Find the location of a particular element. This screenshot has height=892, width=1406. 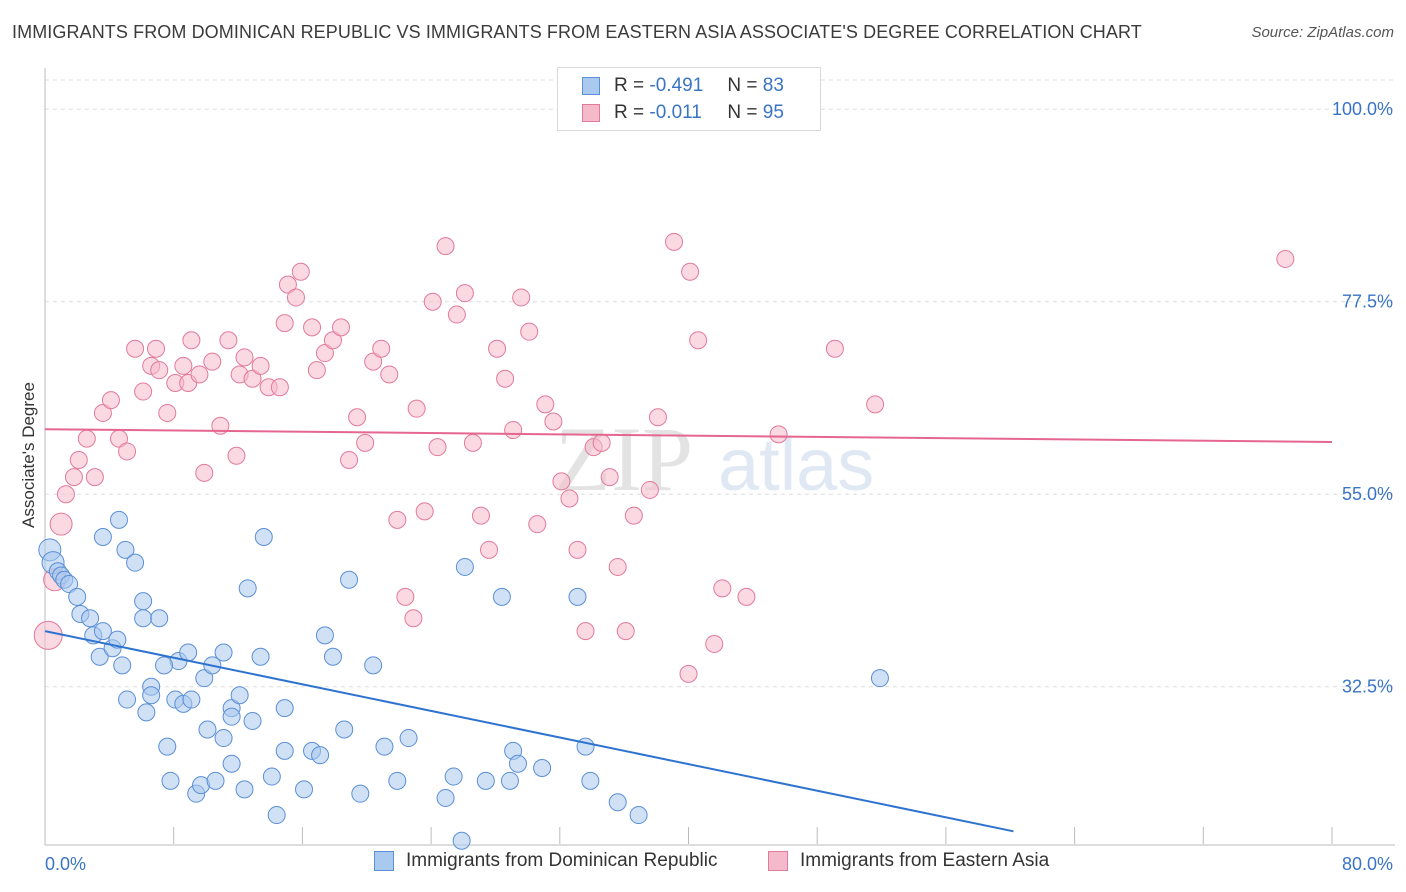

legend-item-eastern-asia: Immigrants from Eastern Asia is located at coordinates (908, 861).